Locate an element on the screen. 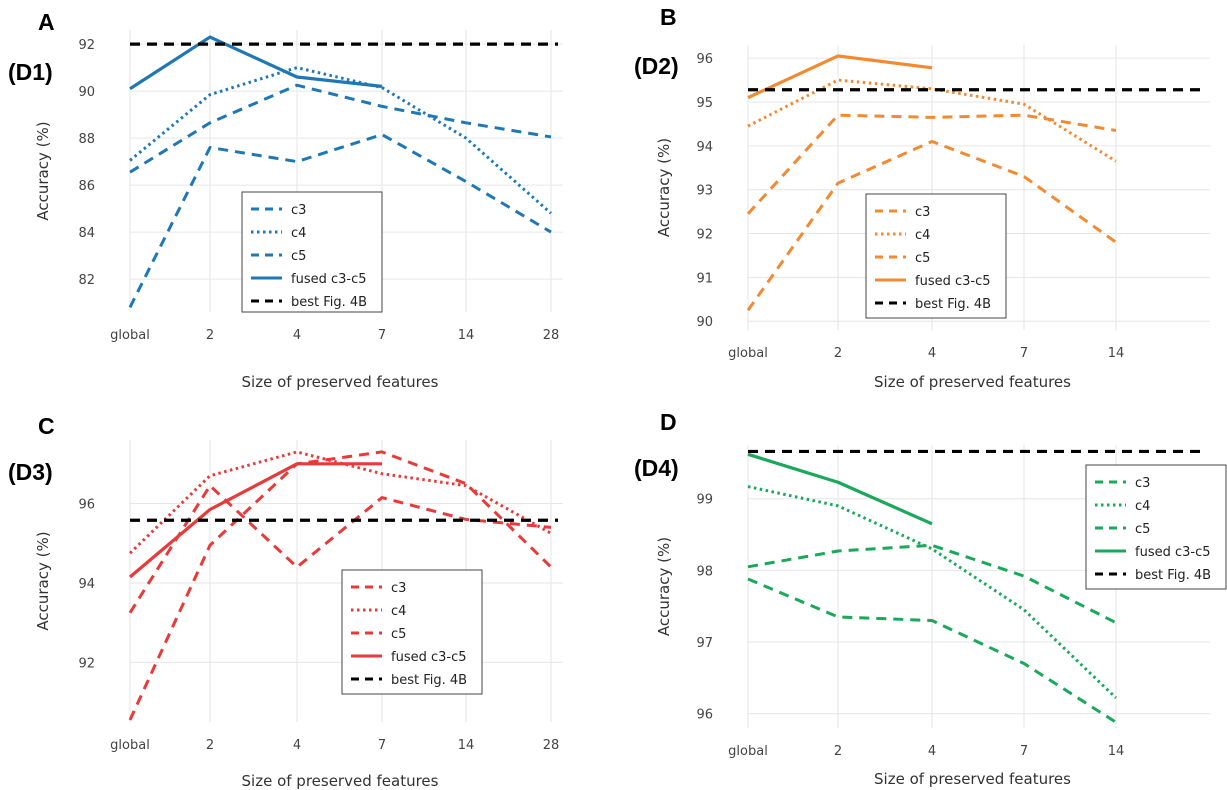 Image resolution: width=1227 pixels, height=790 pixels. panel-letter: B is located at coordinates (668, 17).